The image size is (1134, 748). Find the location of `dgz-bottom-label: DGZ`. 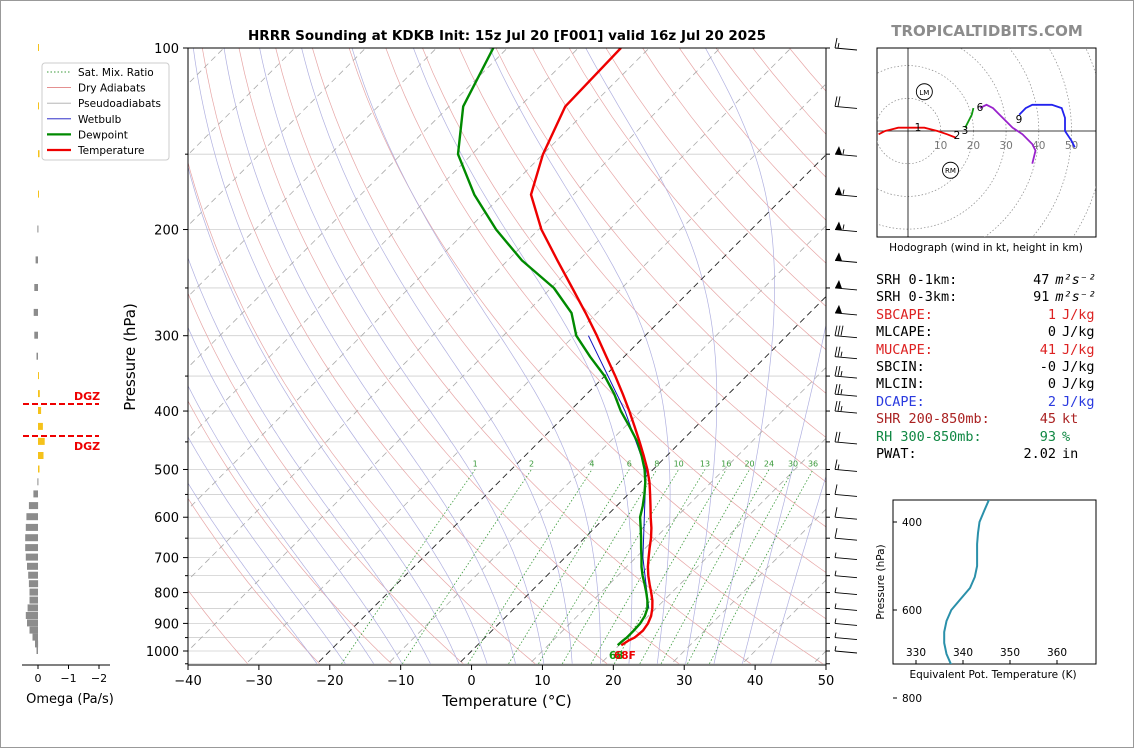

dgz-bottom-label: DGZ is located at coordinates (87, 446).